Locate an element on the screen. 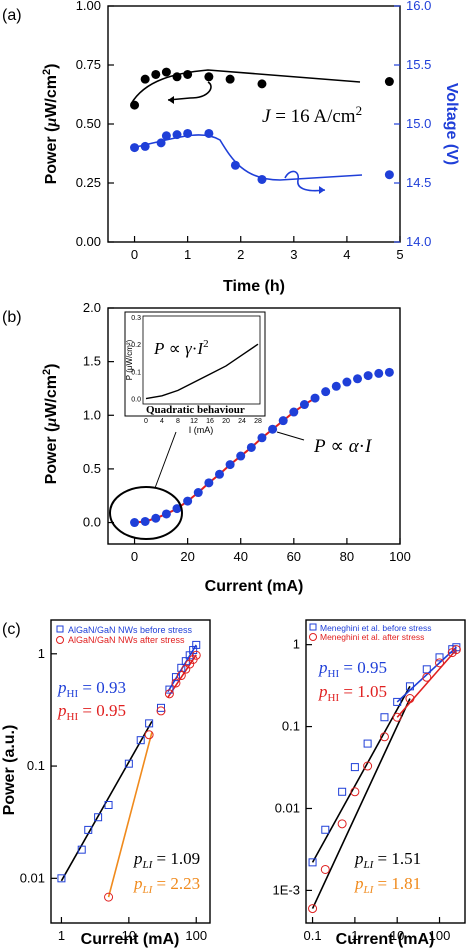  panel-c-left-points is located at coordinates (129, 771).